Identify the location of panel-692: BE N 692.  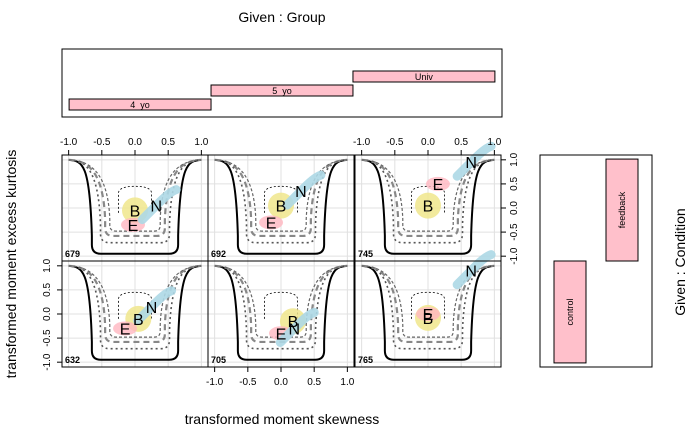
(281, 208).